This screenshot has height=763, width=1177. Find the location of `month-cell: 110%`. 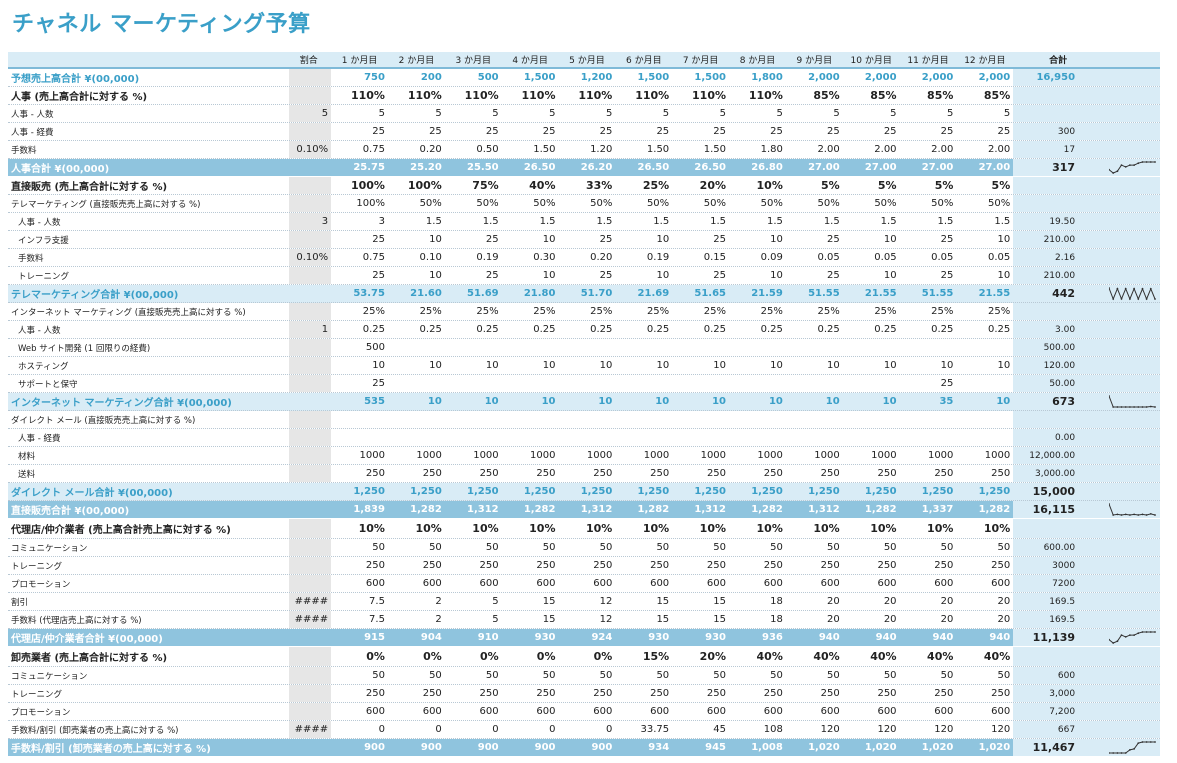

month-cell: 110% is located at coordinates (765, 95).